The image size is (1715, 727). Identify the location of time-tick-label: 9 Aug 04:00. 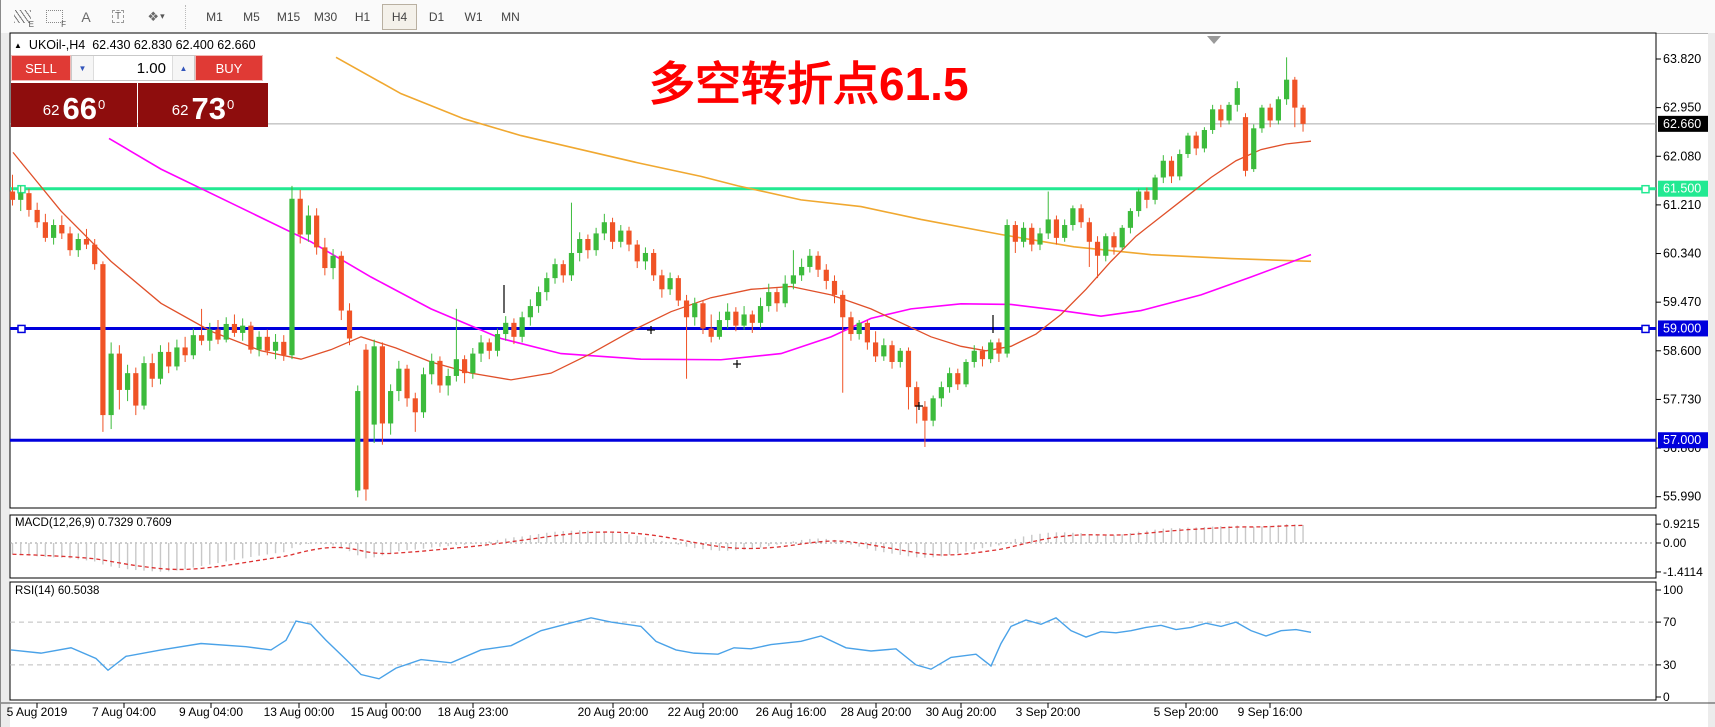
(211, 712).